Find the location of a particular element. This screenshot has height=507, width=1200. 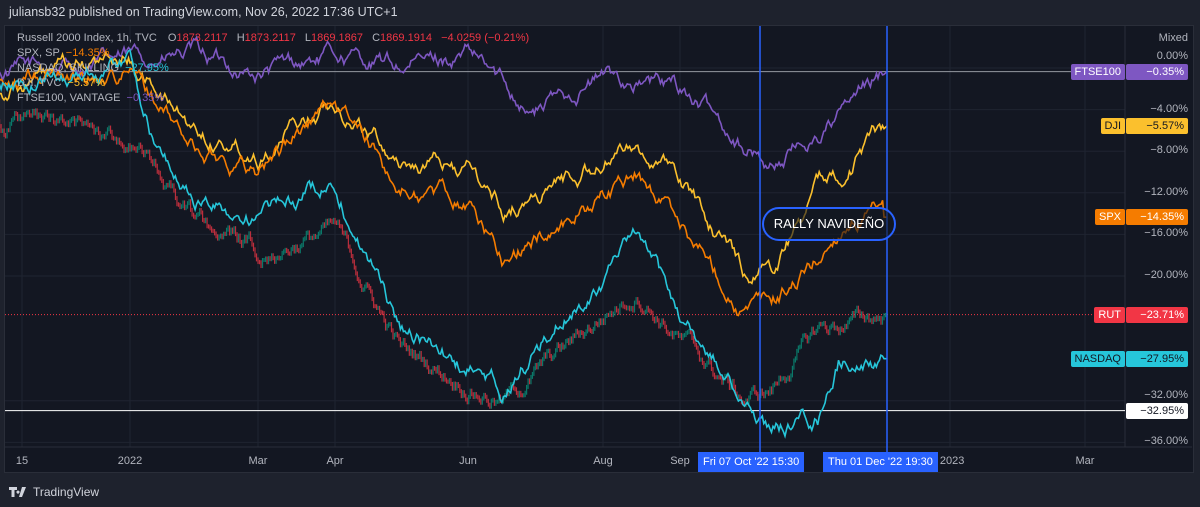

y-tick-label: −20.00% is located at coordinates (1166, 275).